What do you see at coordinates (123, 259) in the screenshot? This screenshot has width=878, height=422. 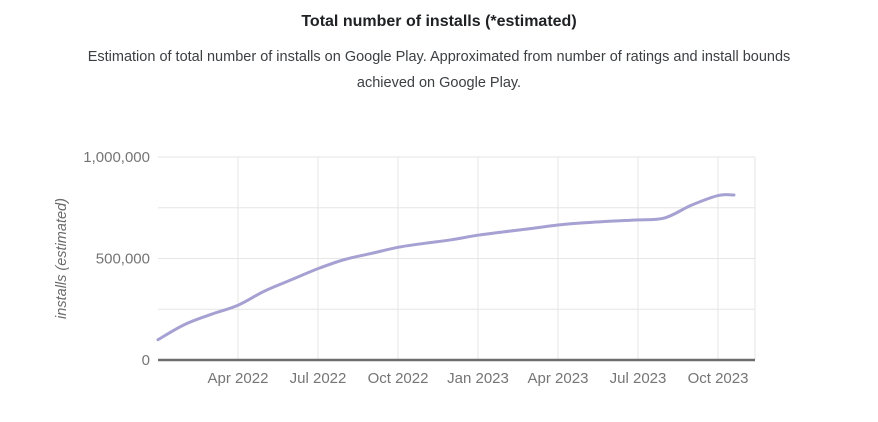 I see `y-axis-tick-label: 500,000` at bounding box center [123, 259].